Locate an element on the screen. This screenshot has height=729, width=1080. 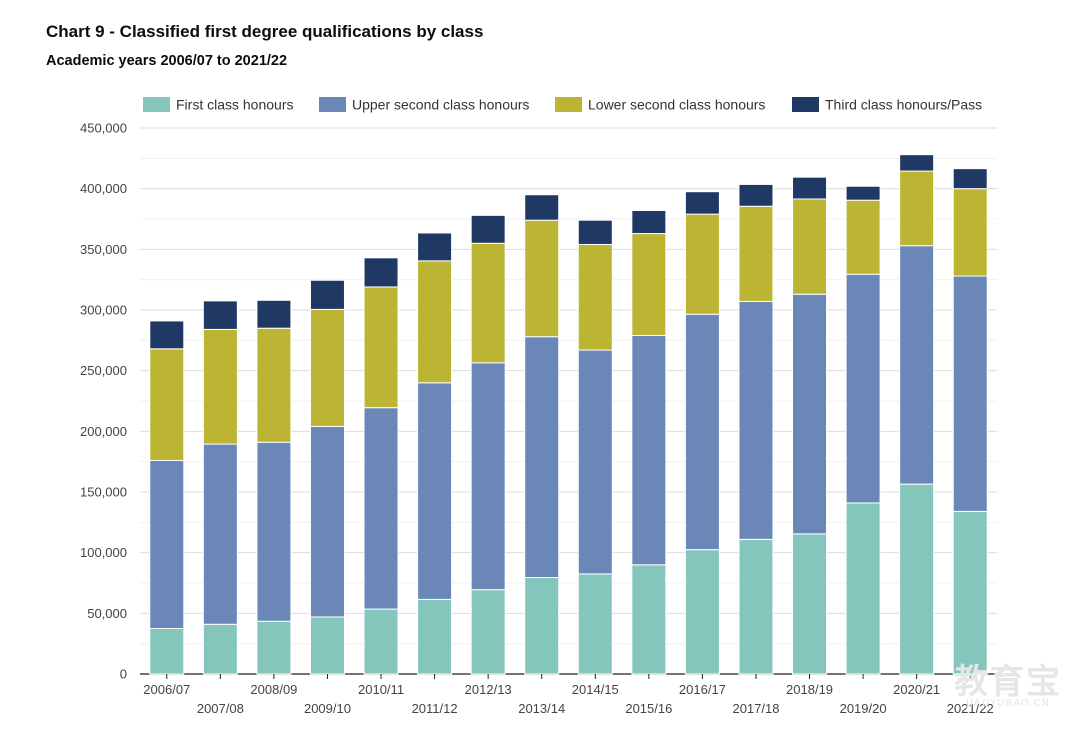
x-tick-label: 2011/12 is located at coordinates (435, 708).